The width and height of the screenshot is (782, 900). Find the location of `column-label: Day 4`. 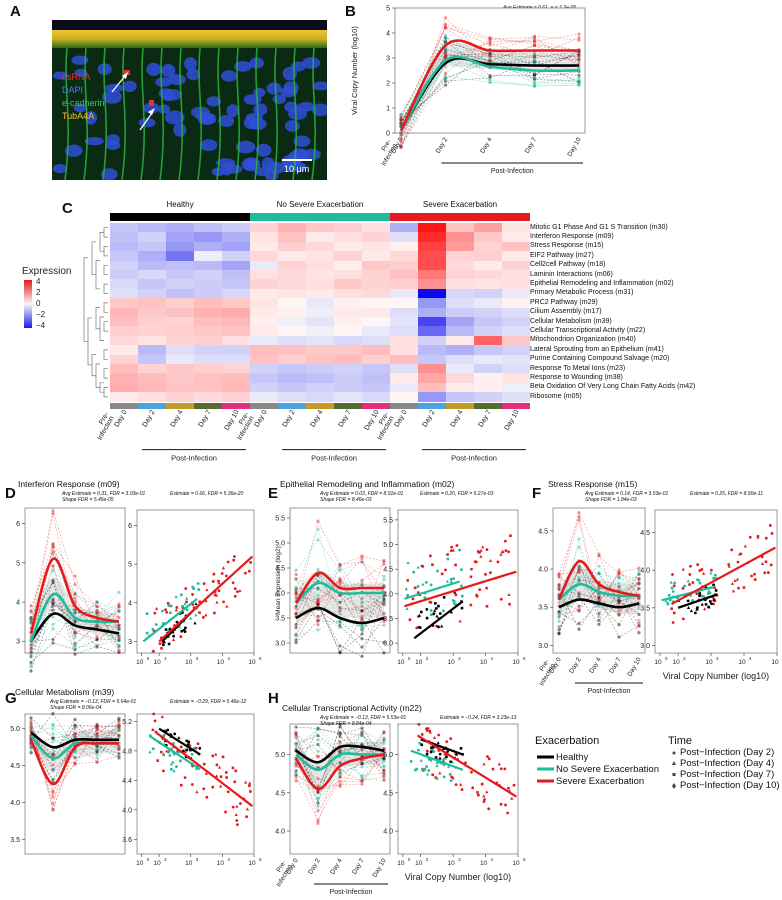

column-label: Day 4 is located at coordinates (457, 418).